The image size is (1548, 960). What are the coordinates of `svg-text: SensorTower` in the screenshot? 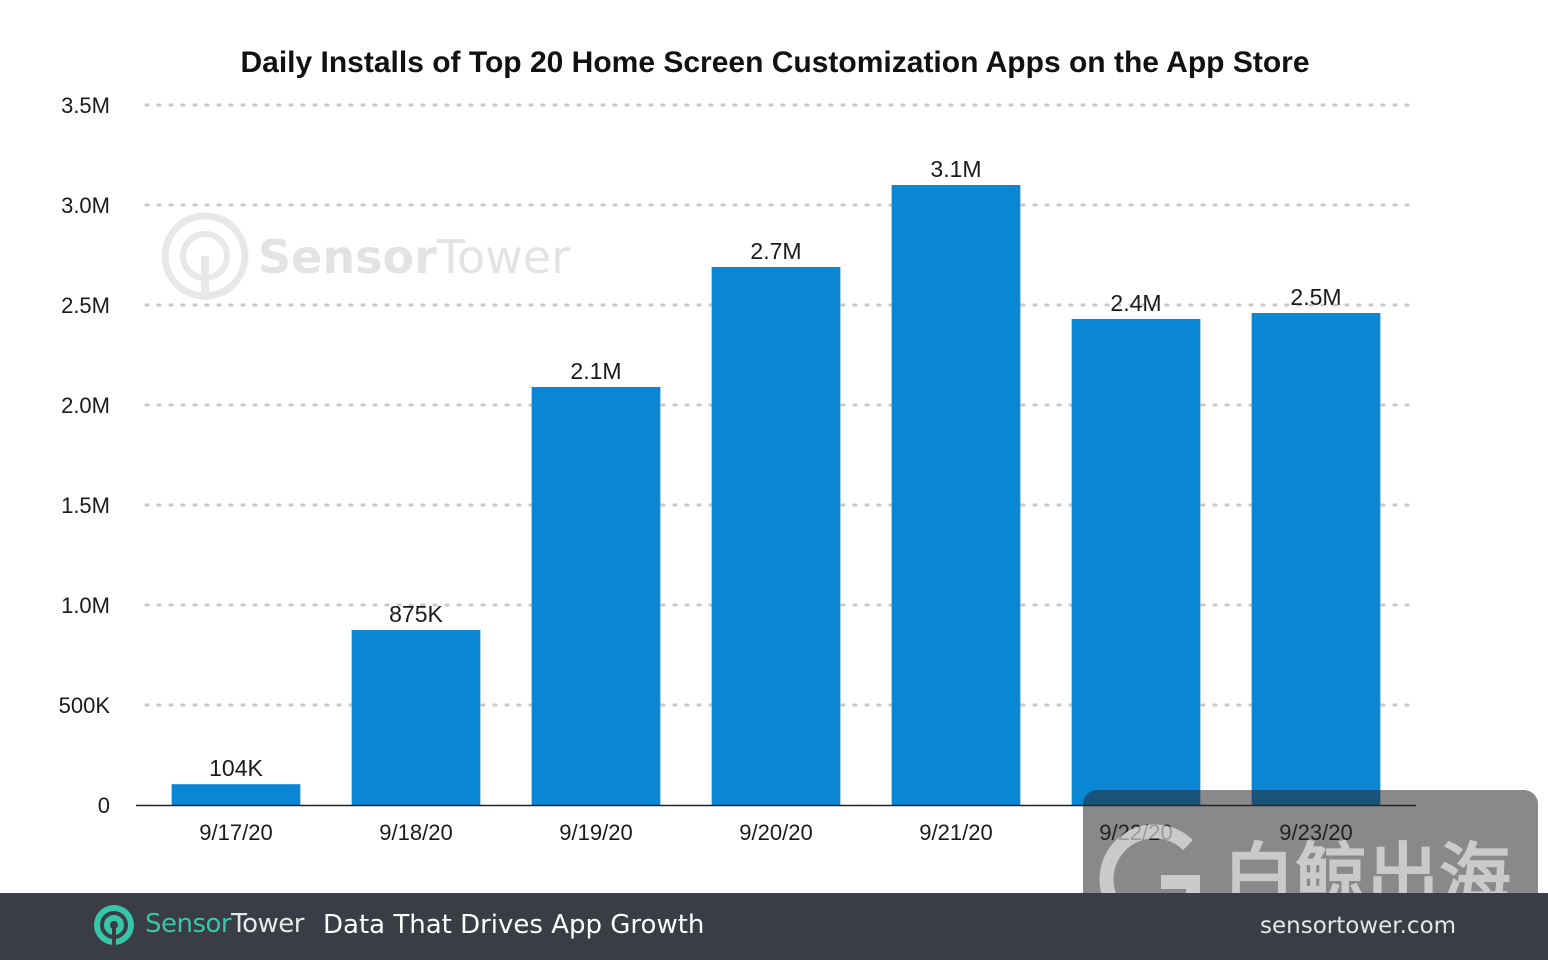 It's located at (414, 257).